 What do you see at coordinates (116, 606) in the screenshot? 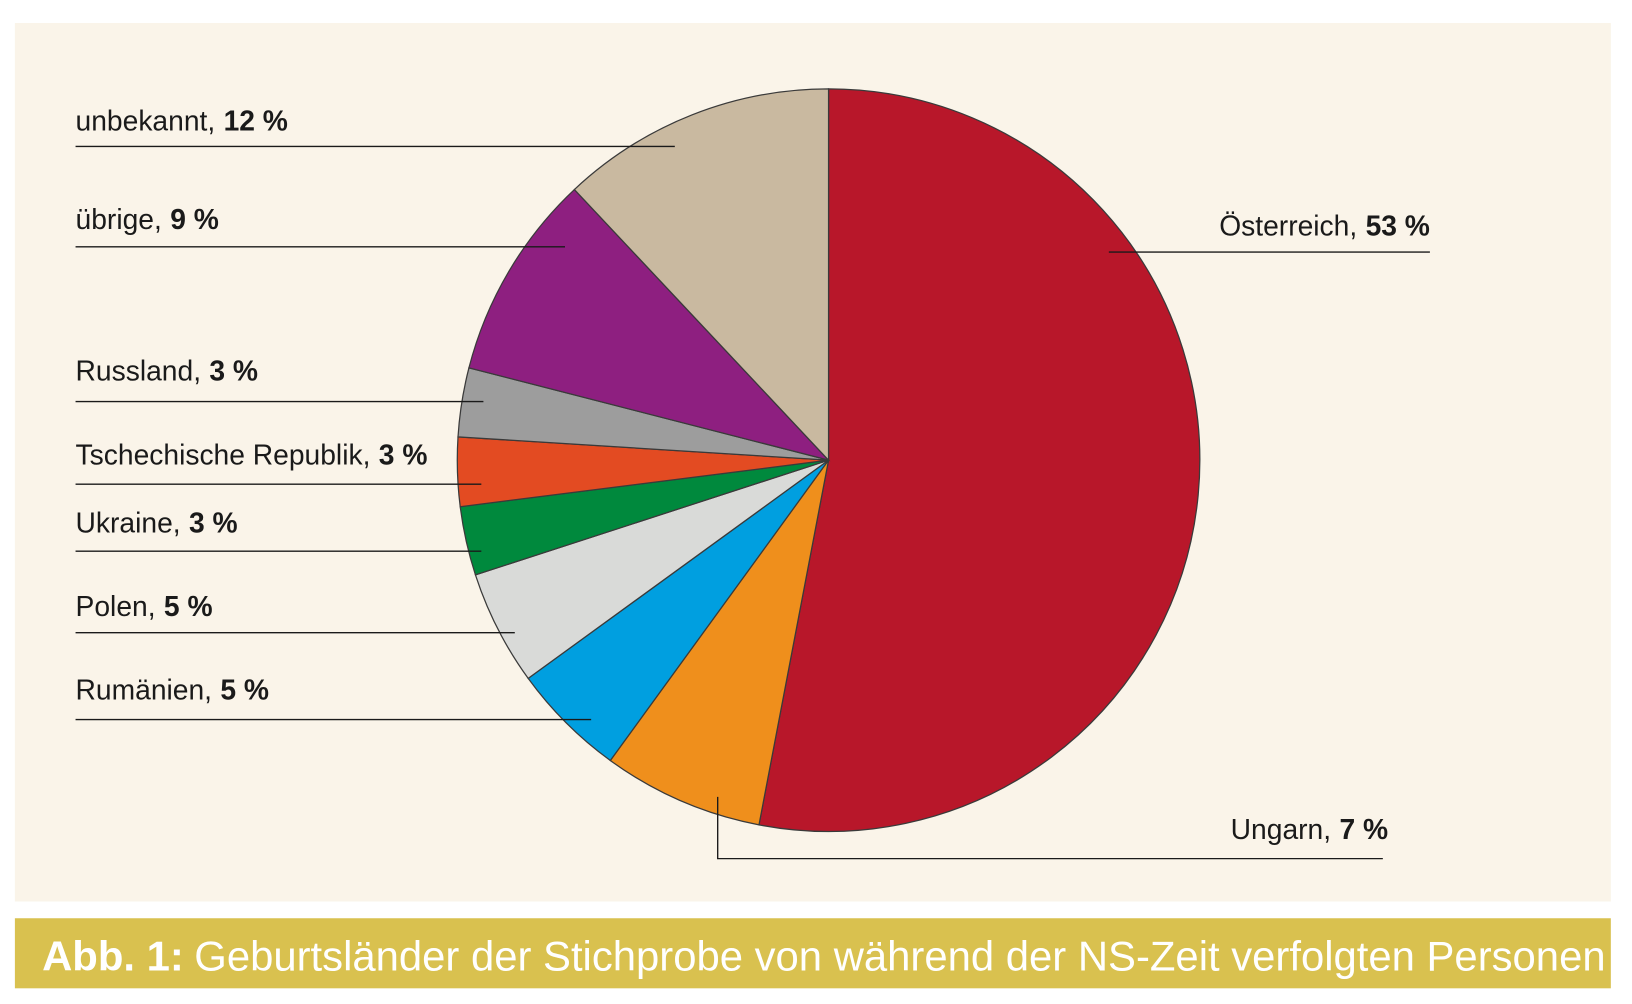
I see `category-name: Polen,` at bounding box center [116, 606].